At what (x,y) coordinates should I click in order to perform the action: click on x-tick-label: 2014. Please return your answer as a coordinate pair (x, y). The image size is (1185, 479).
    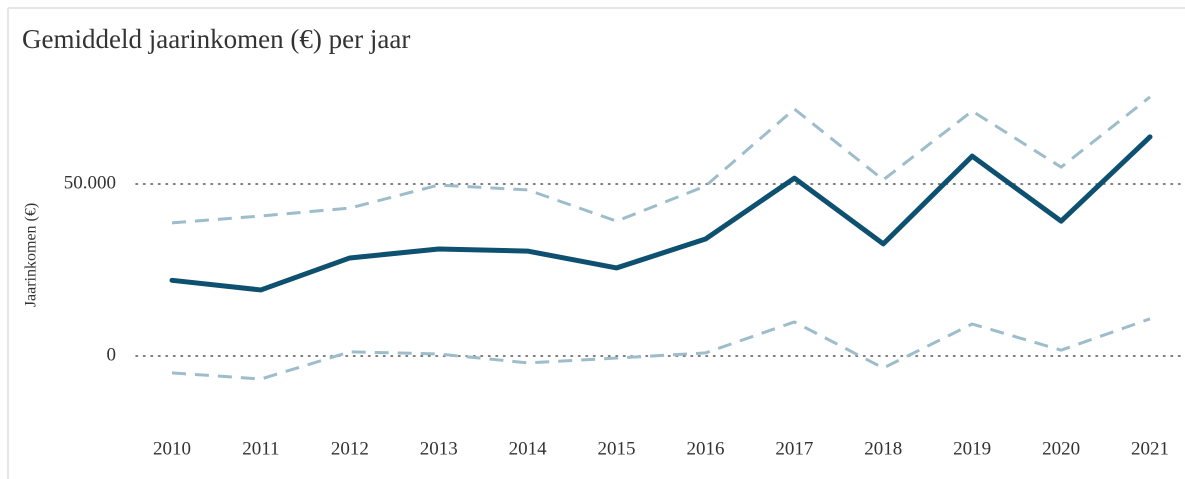
    Looking at the image, I should click on (528, 448).